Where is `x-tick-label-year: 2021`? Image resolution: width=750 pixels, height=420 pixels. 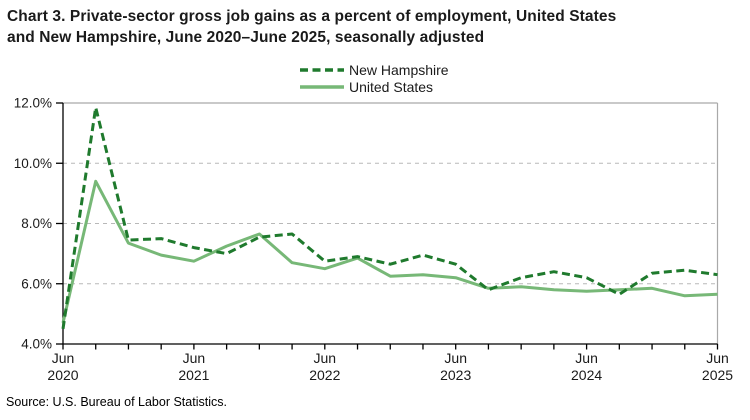
x-tick-label-year: 2021 is located at coordinates (193, 375).